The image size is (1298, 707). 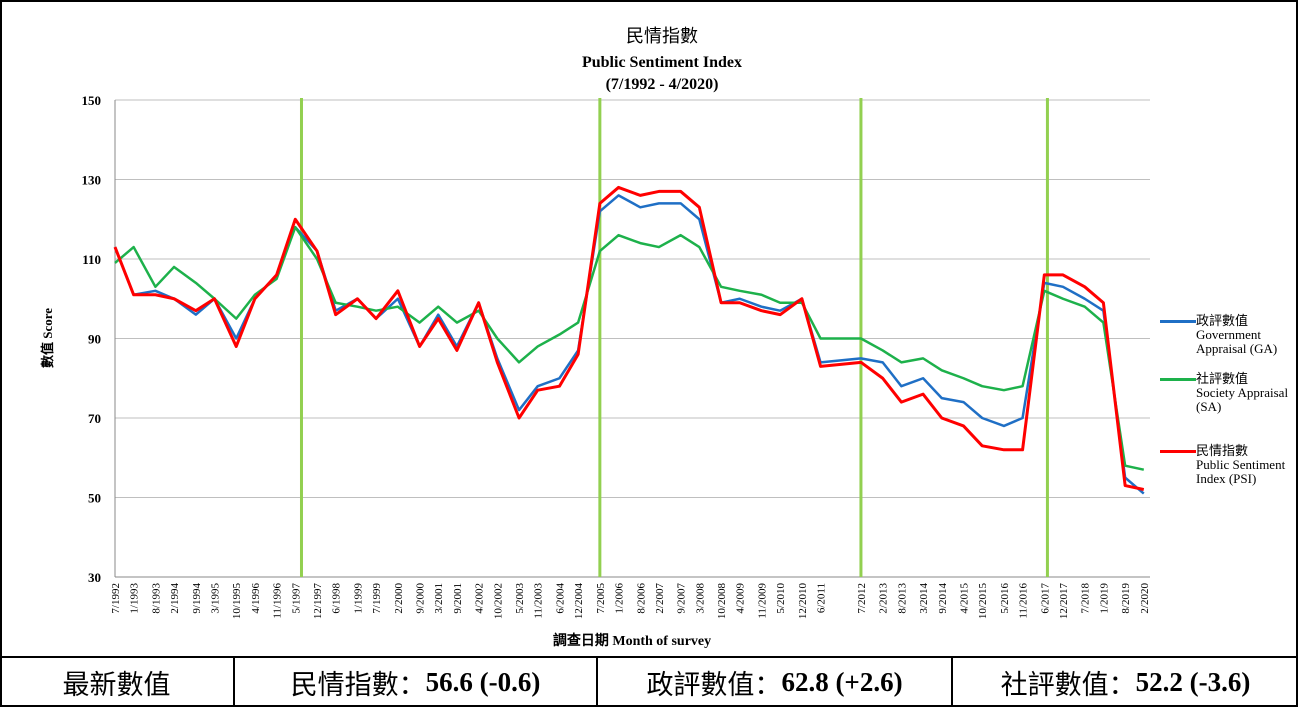 I want to click on y-tick-label: 150, so click(x=92, y=100).